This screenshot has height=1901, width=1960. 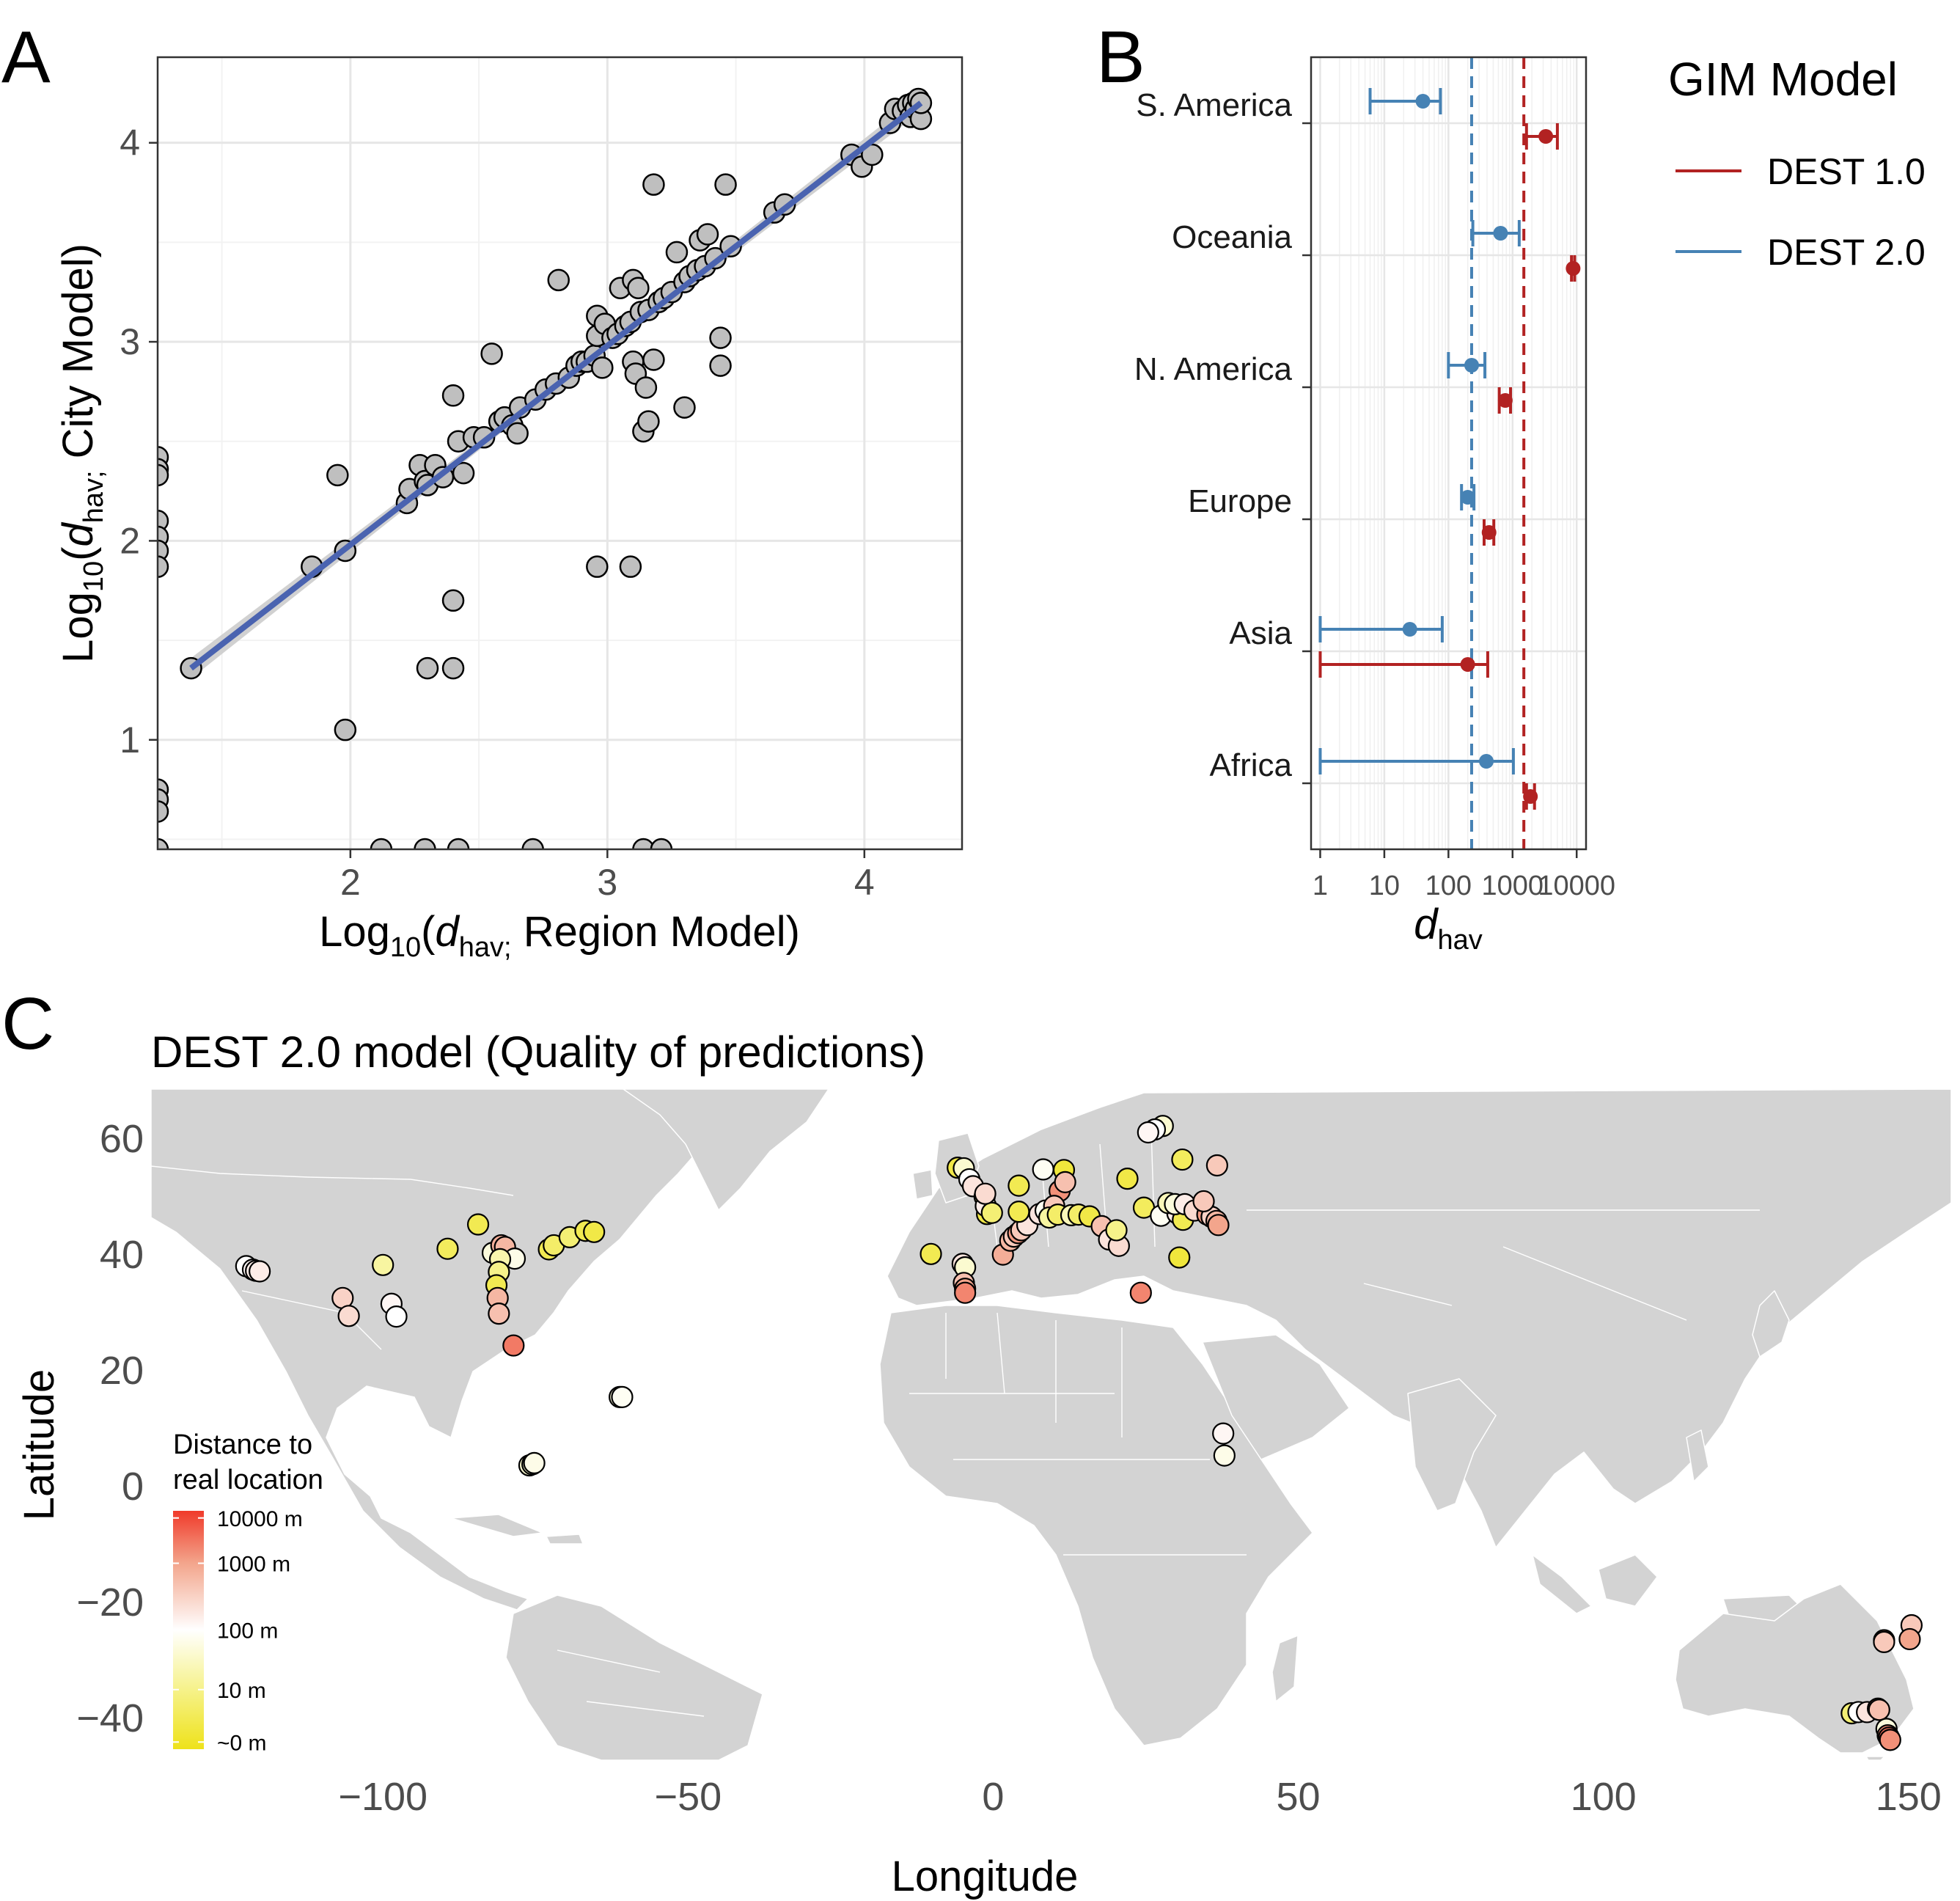 I want to click on border-us-mexico, so click(x=311, y=1320).